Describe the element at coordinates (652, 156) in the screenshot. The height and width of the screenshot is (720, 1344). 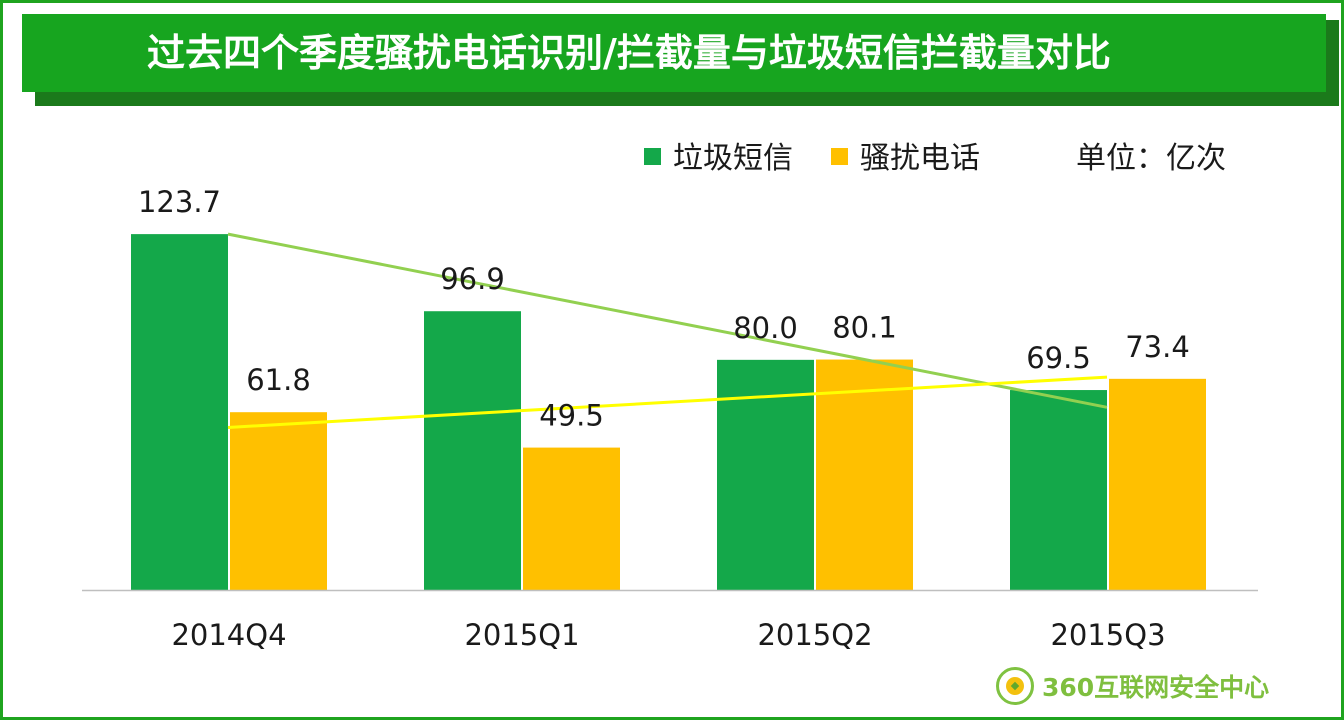
I see `legend-swatch-spam-sms` at that location.